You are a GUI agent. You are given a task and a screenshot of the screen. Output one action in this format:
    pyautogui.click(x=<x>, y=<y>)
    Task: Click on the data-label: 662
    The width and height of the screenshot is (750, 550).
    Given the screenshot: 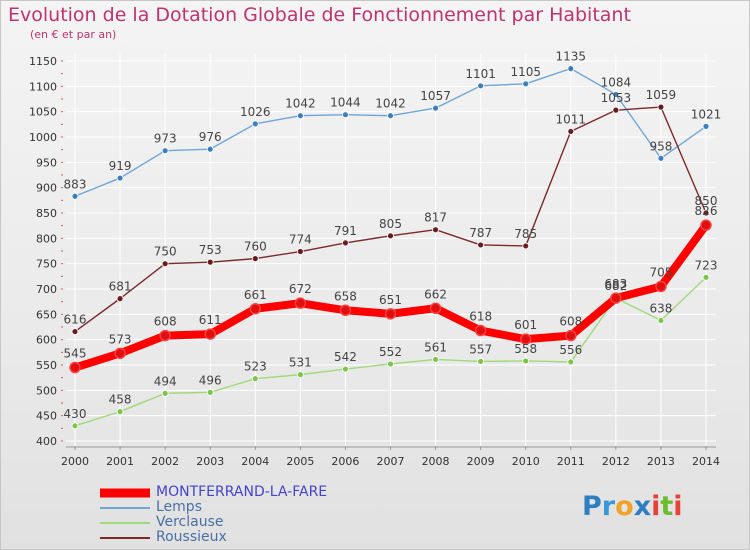 What is the action you would take?
    pyautogui.click(x=435, y=294)
    